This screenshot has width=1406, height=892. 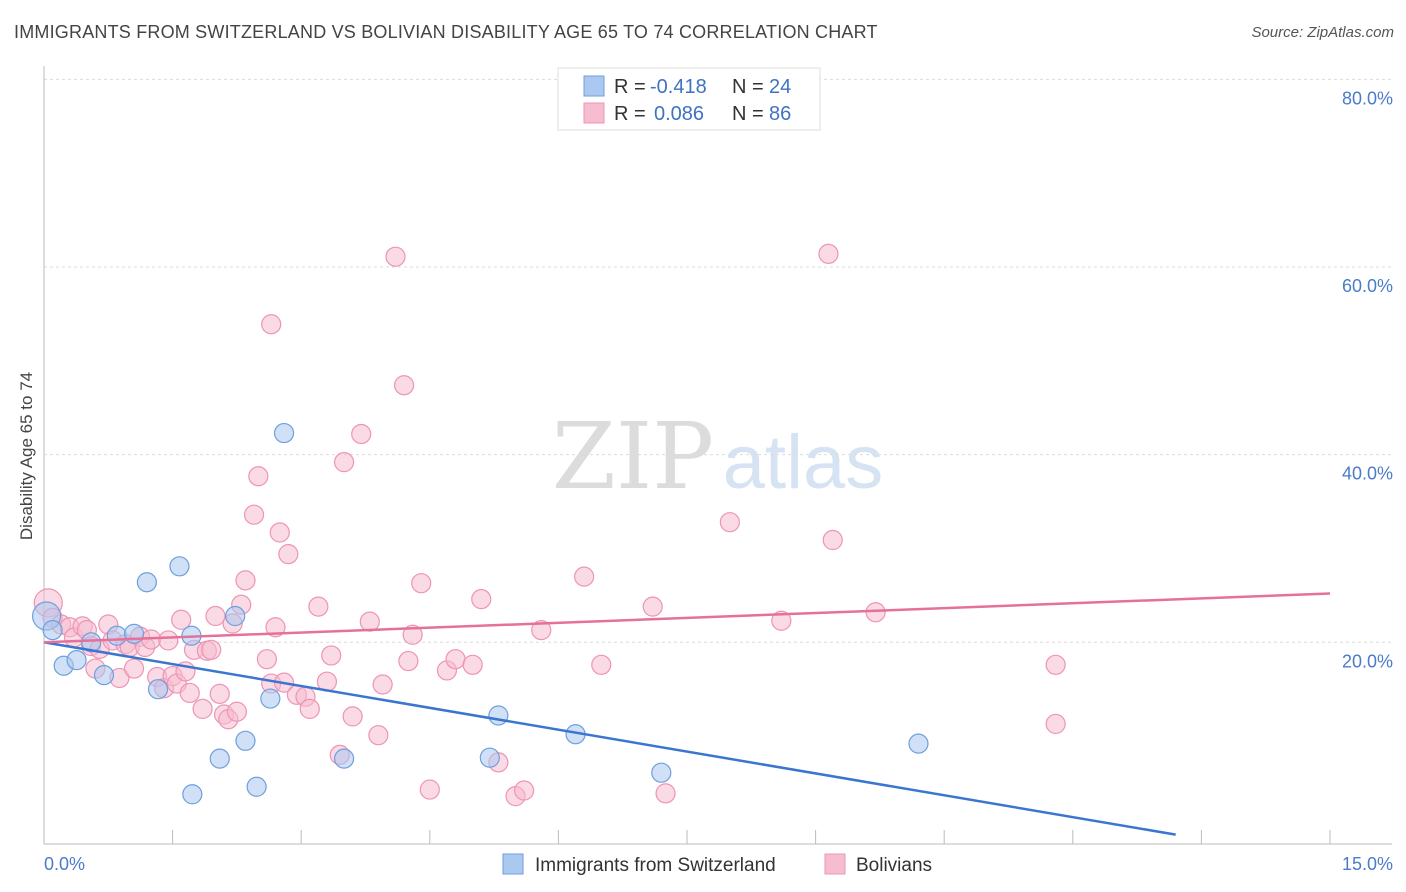 What do you see at coordinates (780, 87) in the screenshot?
I see `stats-legend-n-value-swiss: 24` at bounding box center [780, 87].